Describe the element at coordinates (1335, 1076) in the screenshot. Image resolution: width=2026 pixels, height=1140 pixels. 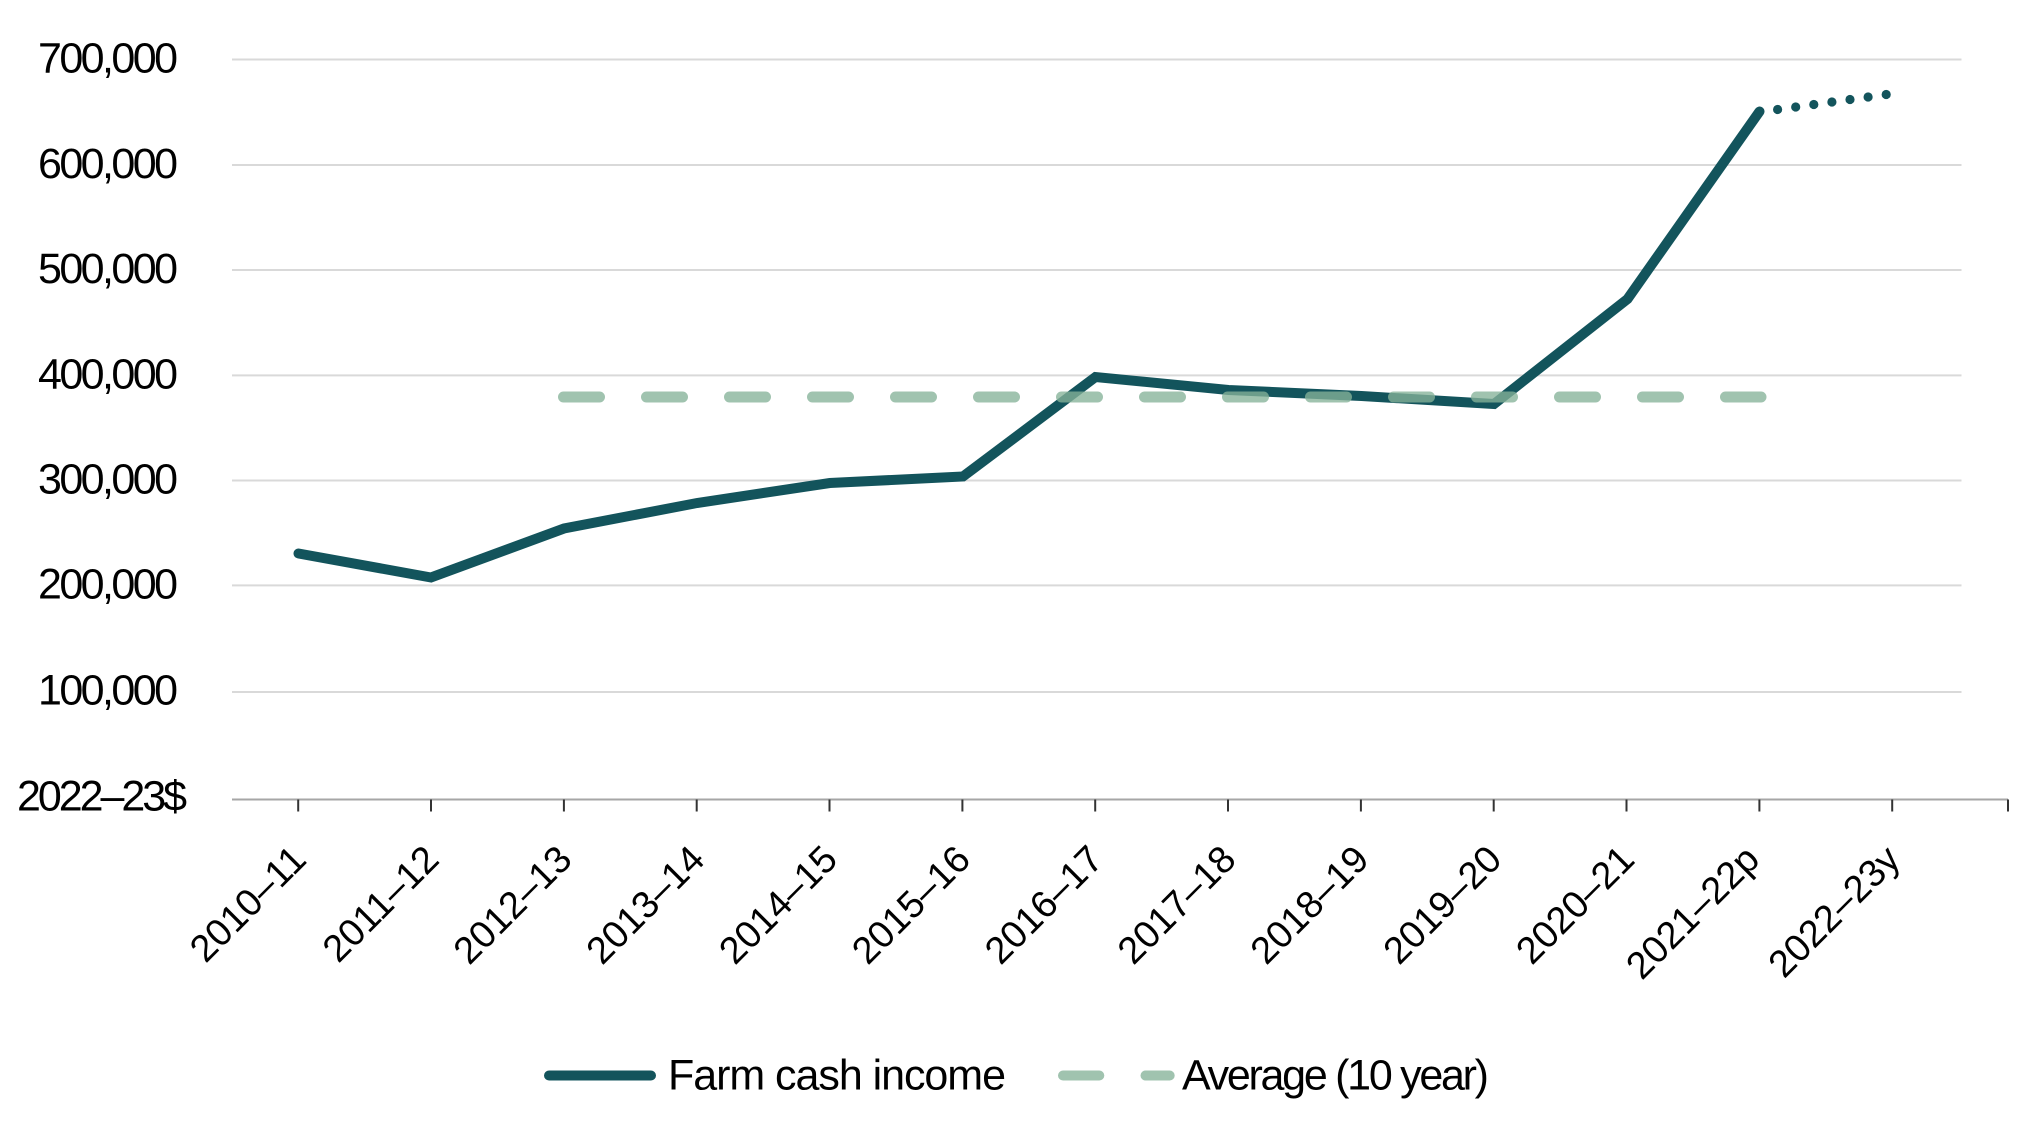
I see `svg-text: Average (10 year)` at that location.